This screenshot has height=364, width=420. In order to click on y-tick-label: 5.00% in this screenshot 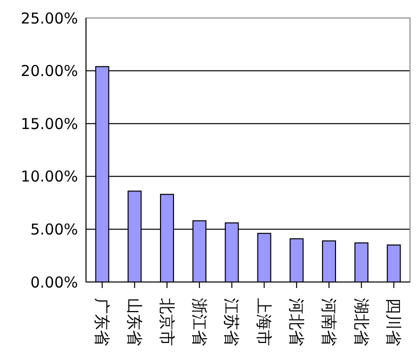, I will do `click(54, 229)`.